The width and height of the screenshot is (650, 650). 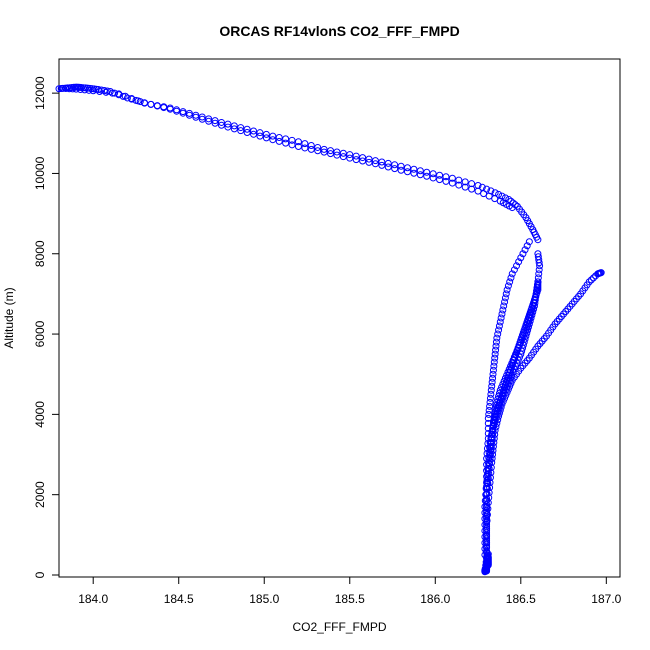 I want to click on x-tick-label: 184.0, so click(x=93, y=599).